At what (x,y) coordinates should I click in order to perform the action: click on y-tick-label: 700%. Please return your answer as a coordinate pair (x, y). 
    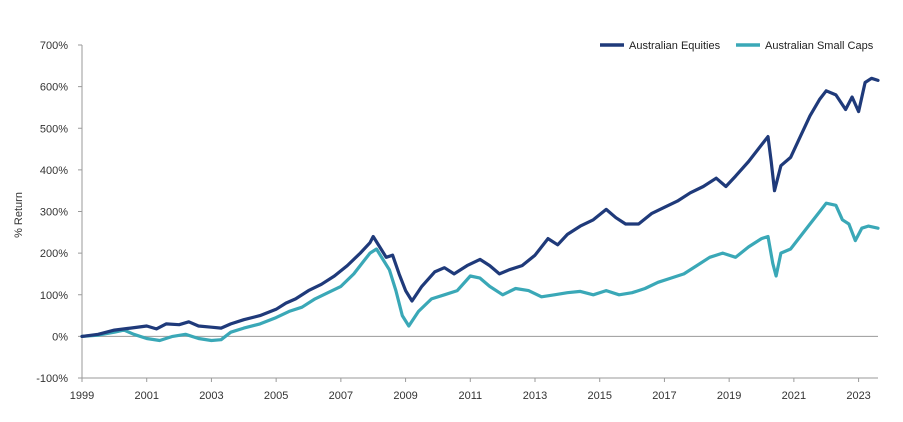
    Looking at the image, I should click on (54, 46).